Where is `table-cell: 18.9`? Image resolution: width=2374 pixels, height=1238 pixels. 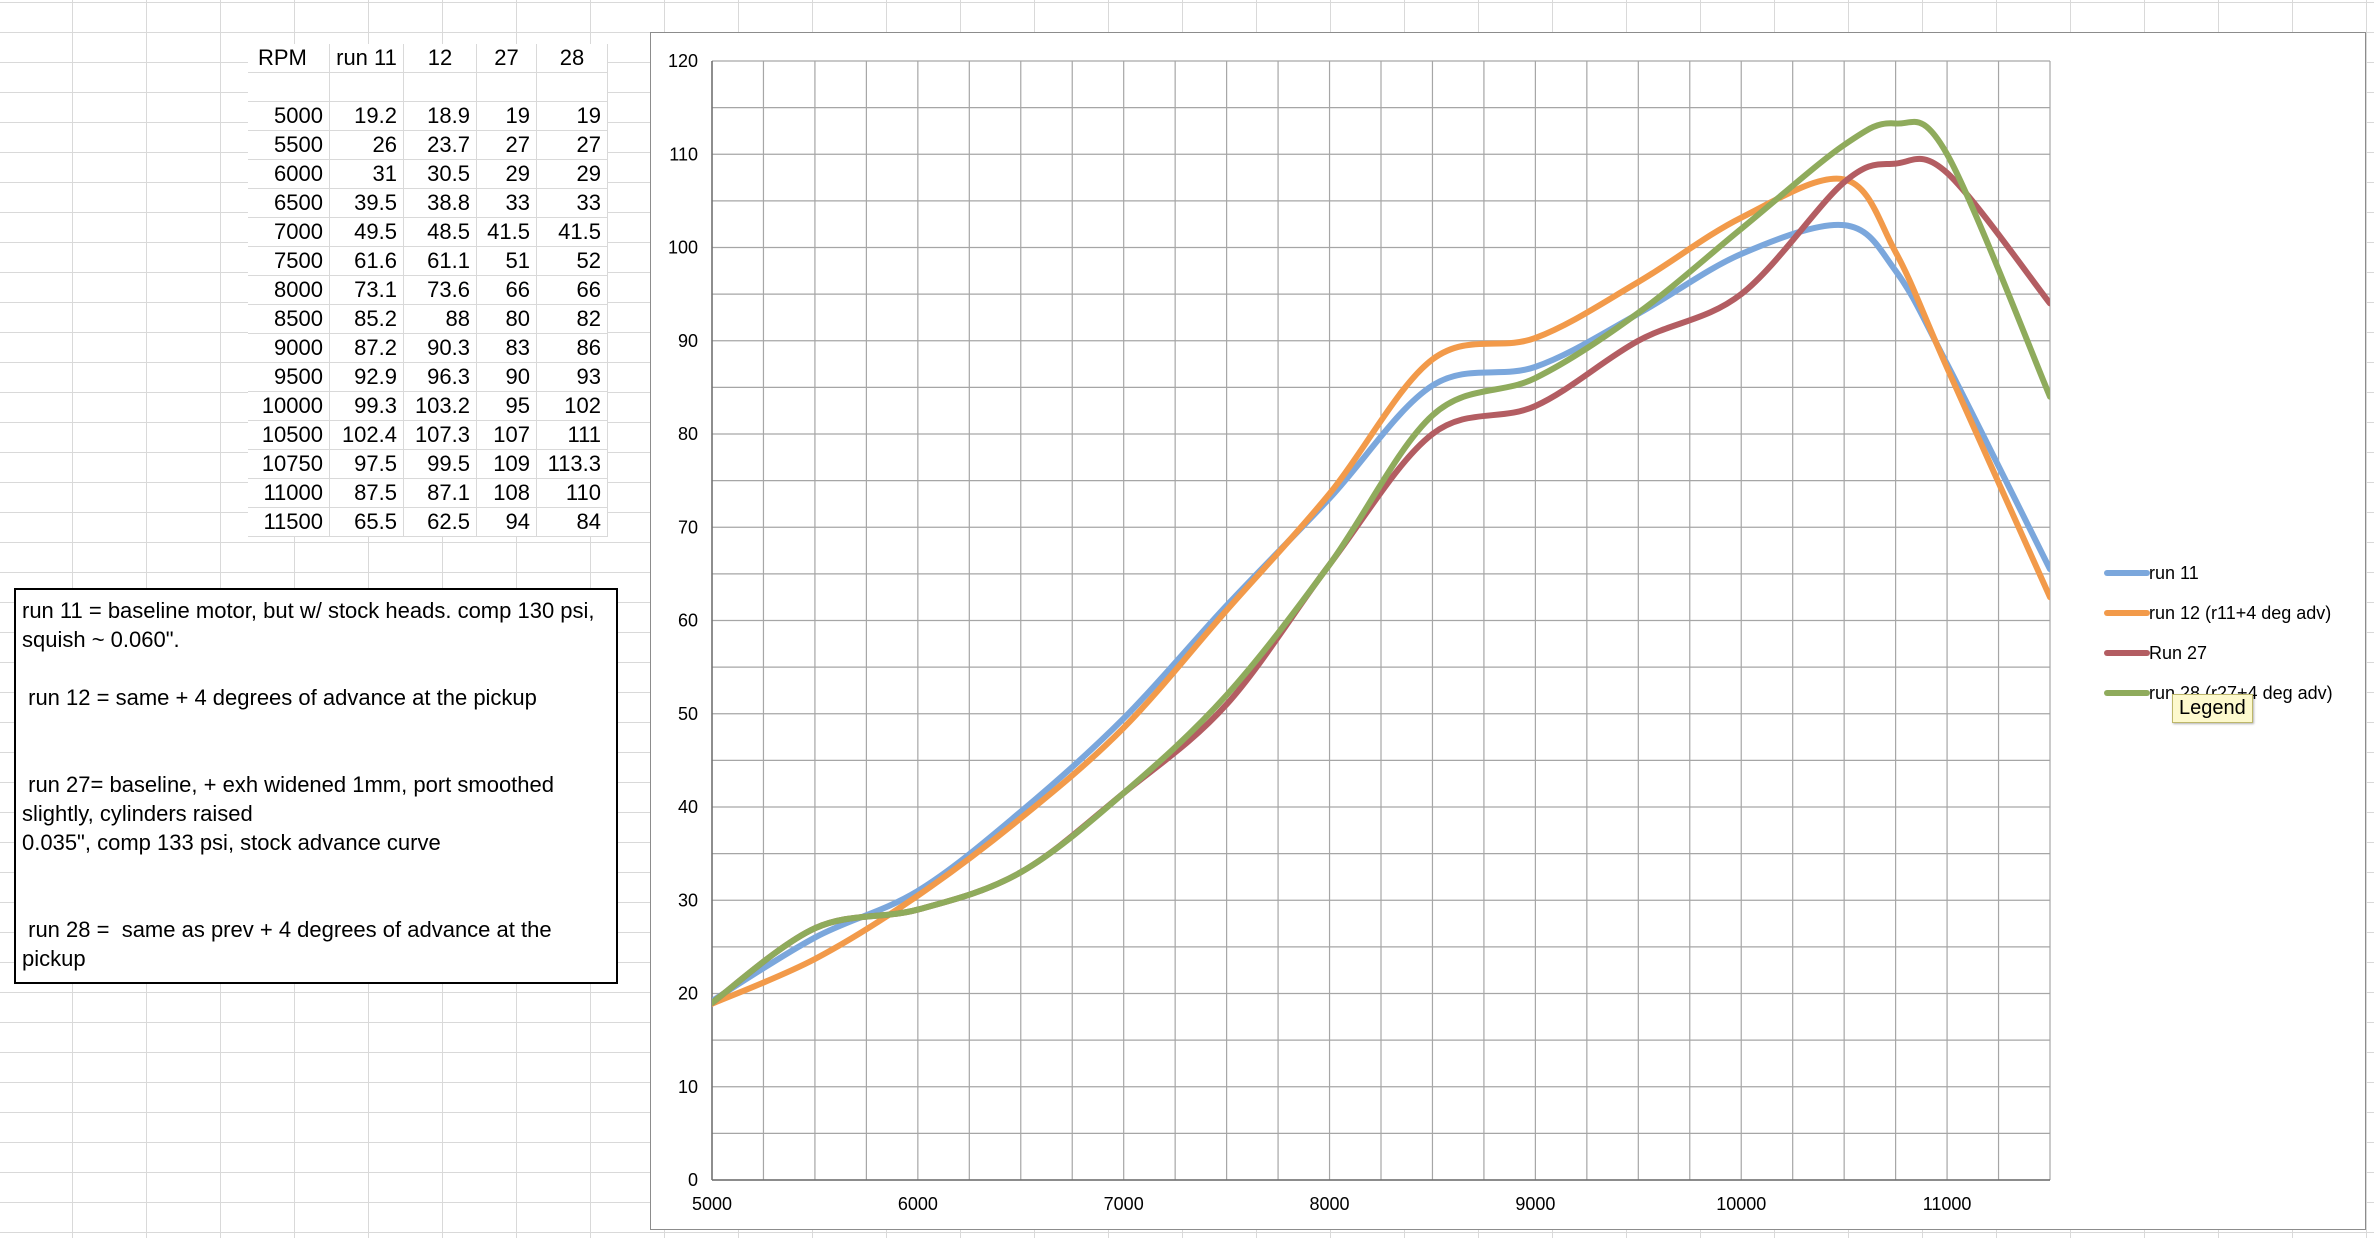
table-cell: 18.9 is located at coordinates (440, 116).